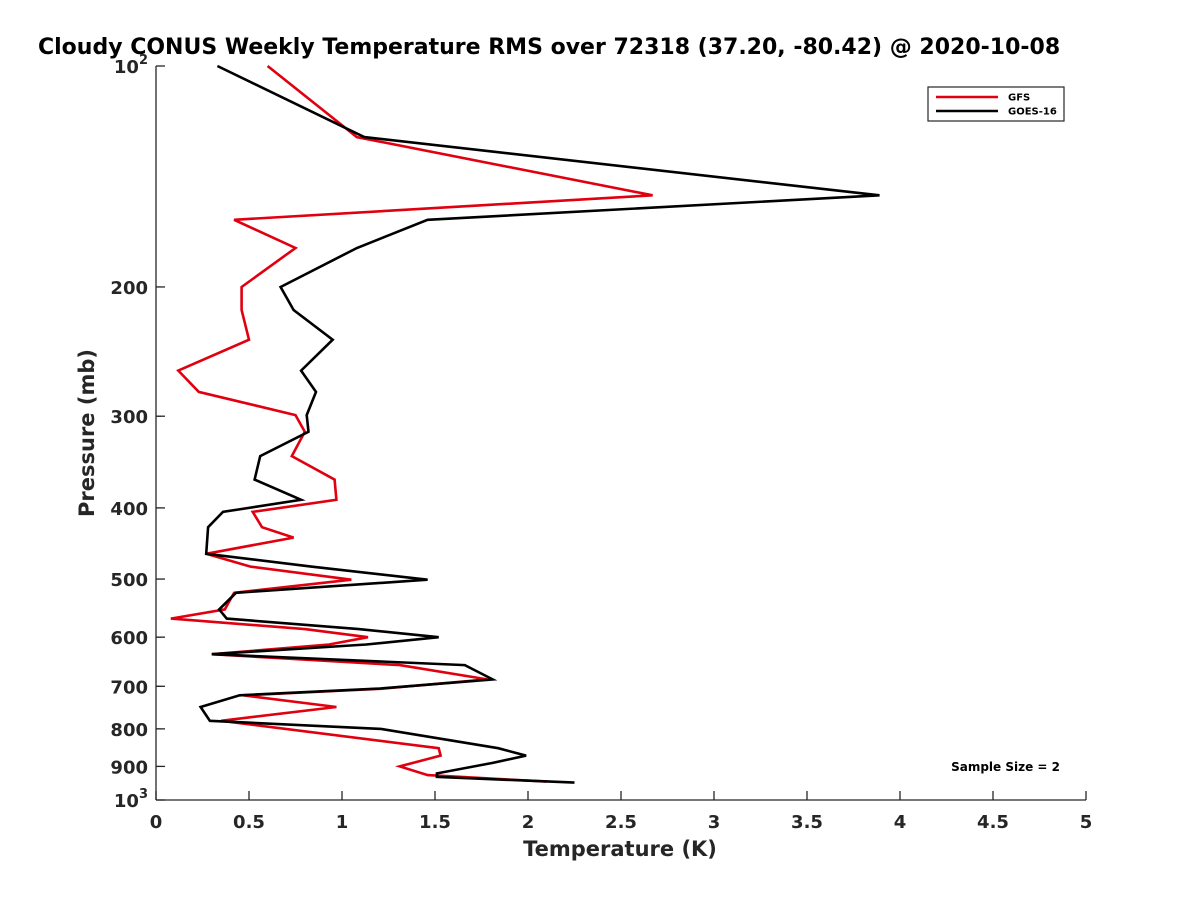 The height and width of the screenshot is (900, 1200). Describe the element at coordinates (87, 433) in the screenshot. I see `y-axis-label: Pressure (mb)` at that location.